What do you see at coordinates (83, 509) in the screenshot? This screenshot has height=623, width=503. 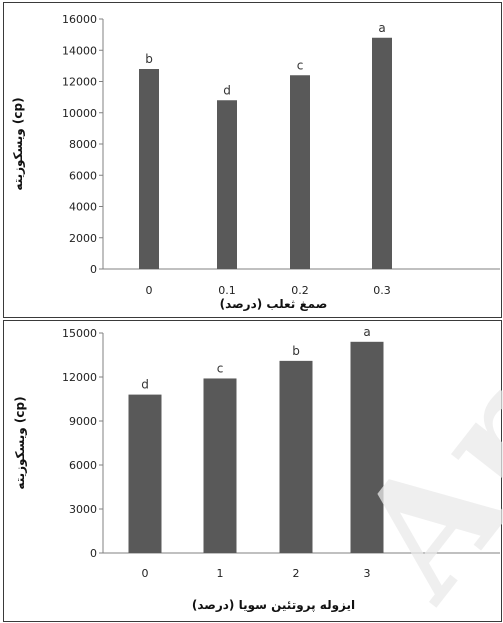 I see `y-tick-label: 3000` at bounding box center [83, 509].